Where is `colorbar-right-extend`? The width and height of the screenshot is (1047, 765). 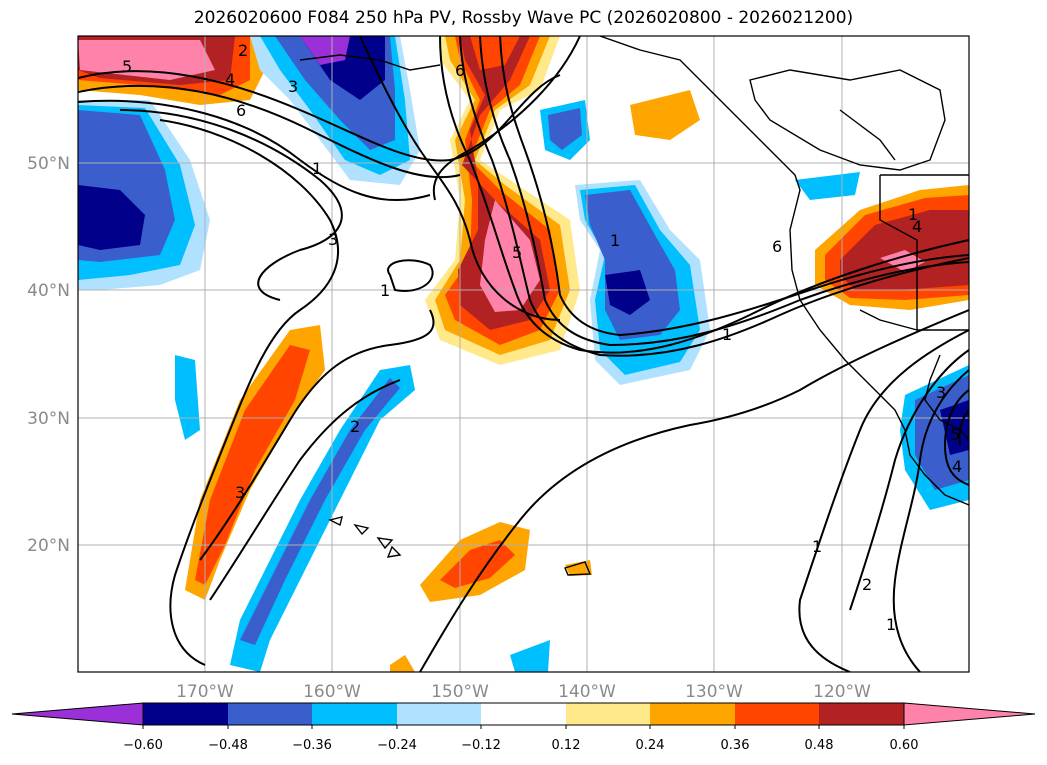 colorbar-right-extend is located at coordinates (969, 714).